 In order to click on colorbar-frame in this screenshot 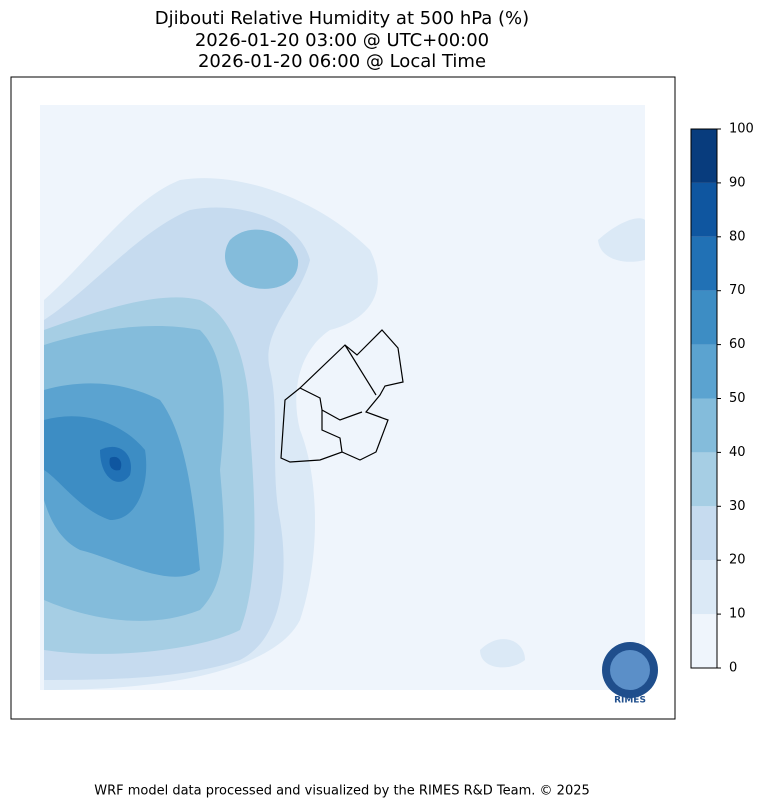, I will do `click(704, 398)`.